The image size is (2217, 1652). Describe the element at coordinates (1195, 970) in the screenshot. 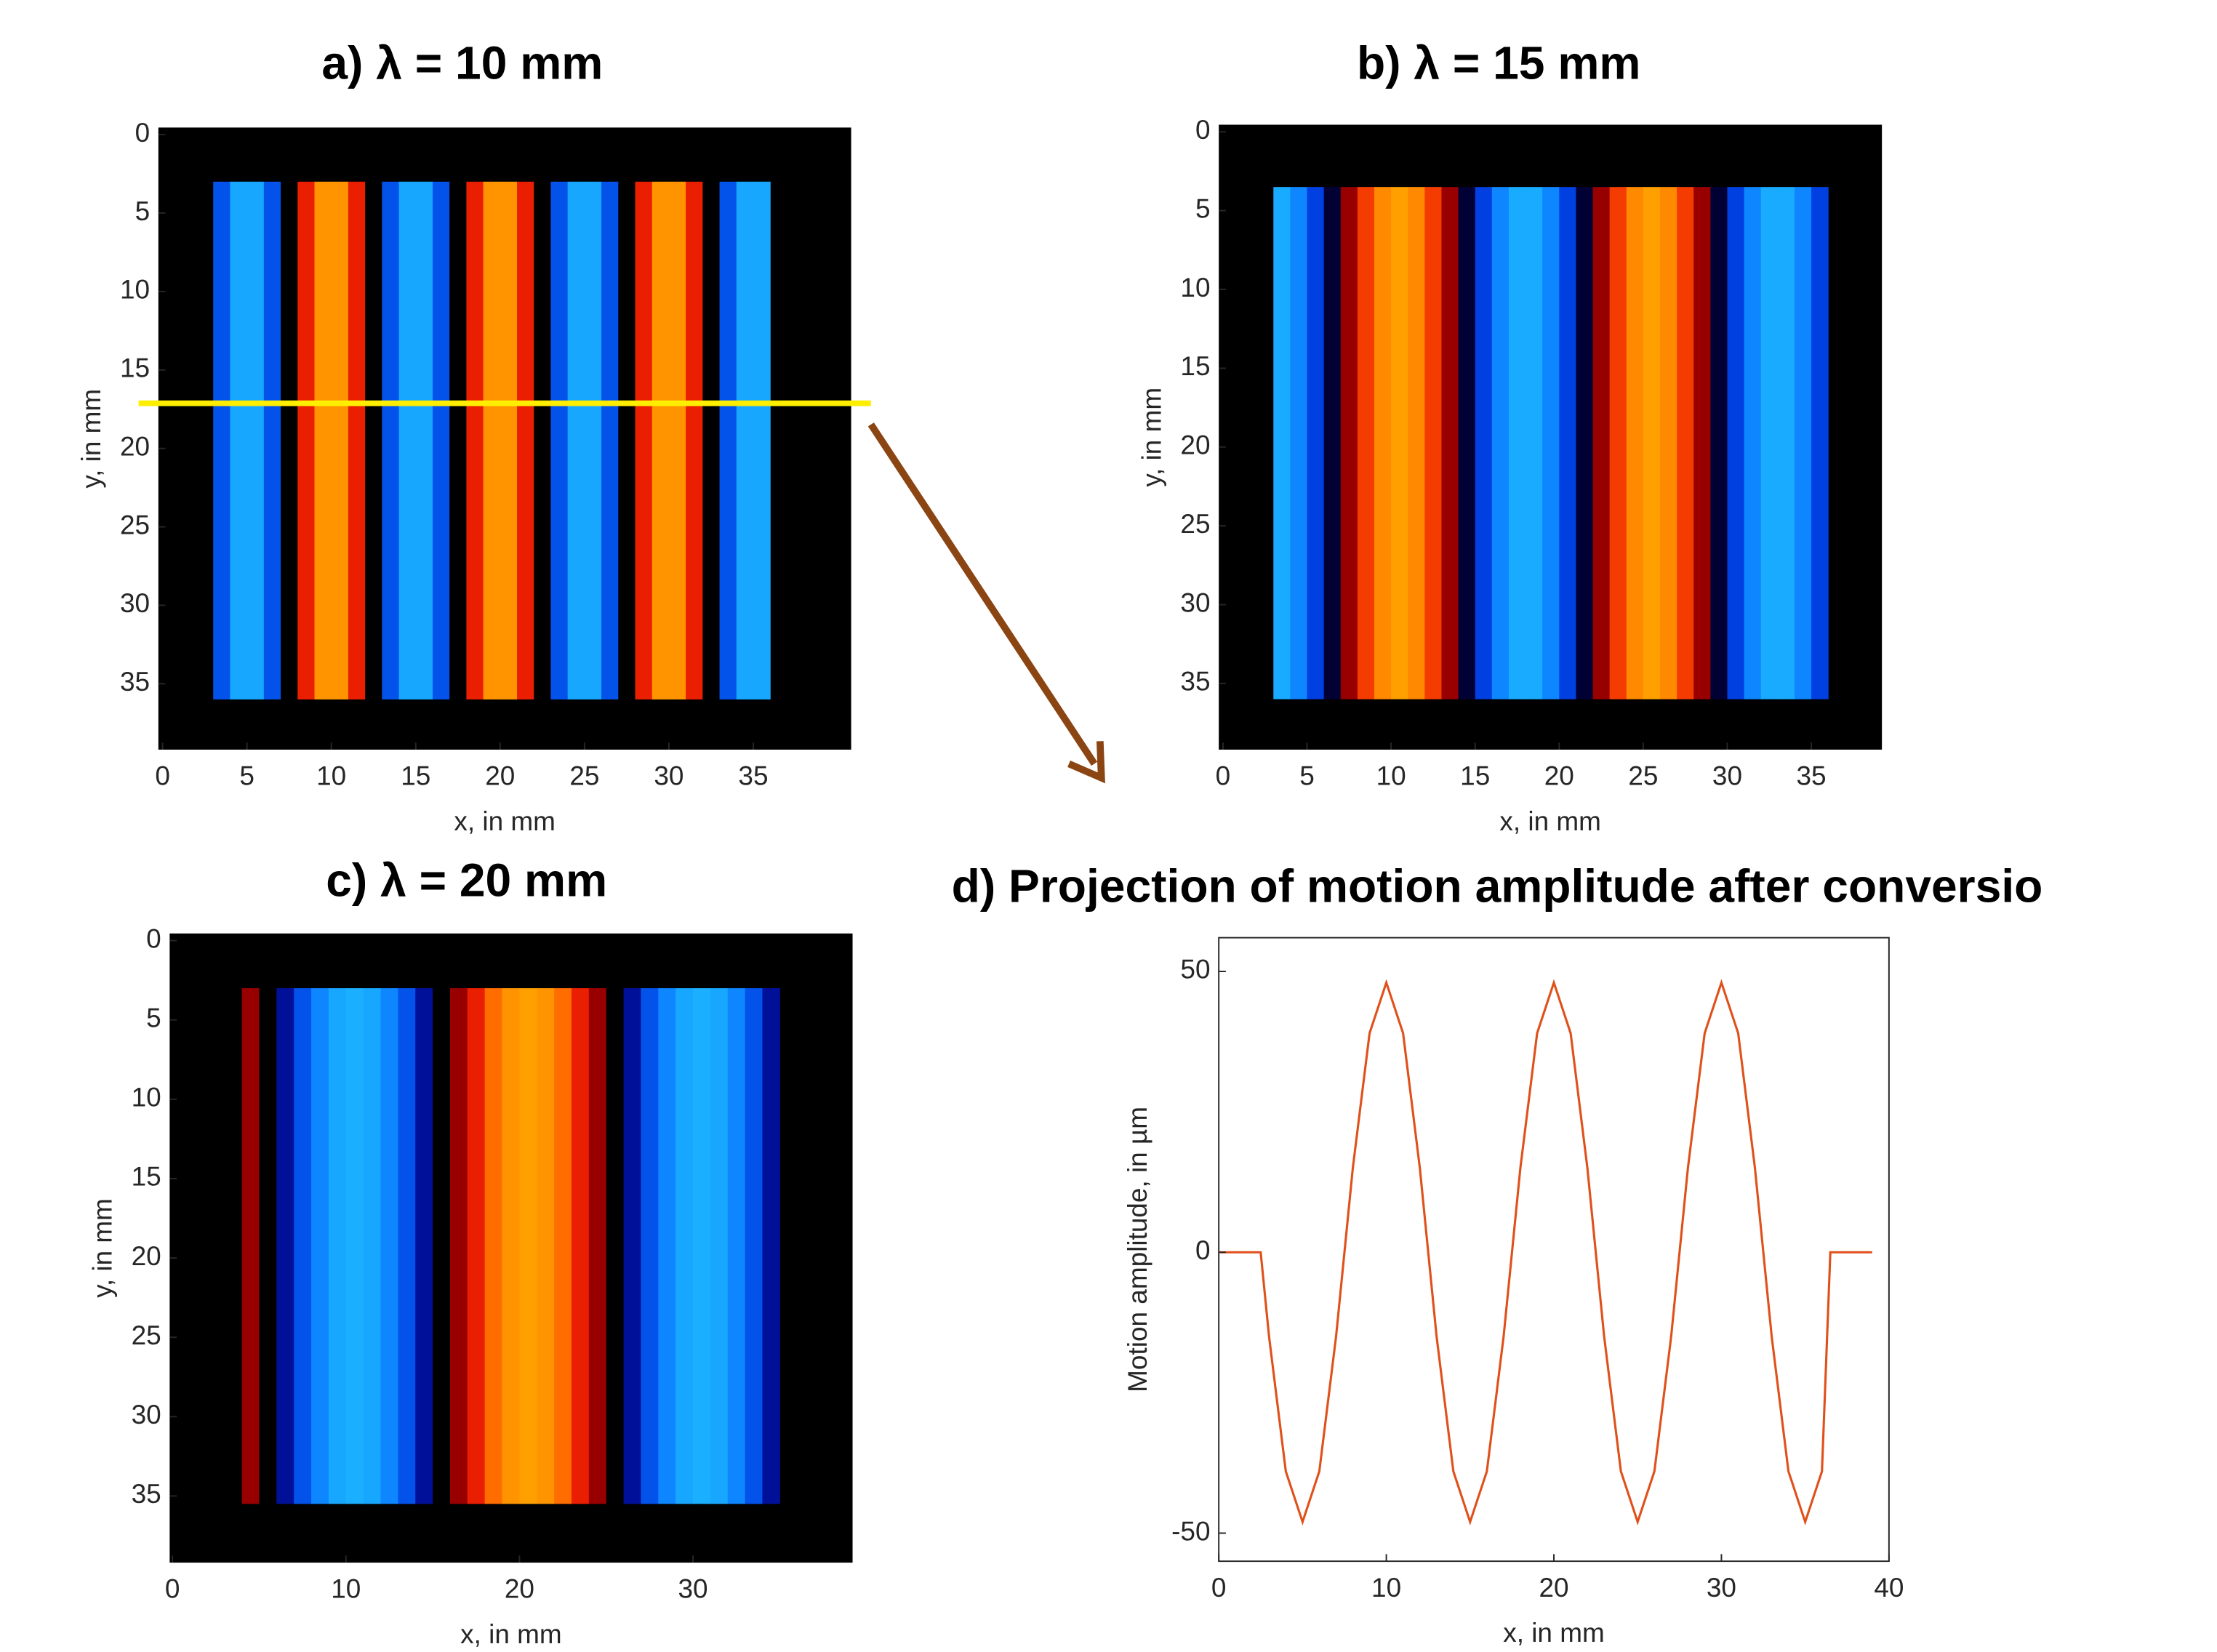

I see `y-tick-label: 50` at that location.